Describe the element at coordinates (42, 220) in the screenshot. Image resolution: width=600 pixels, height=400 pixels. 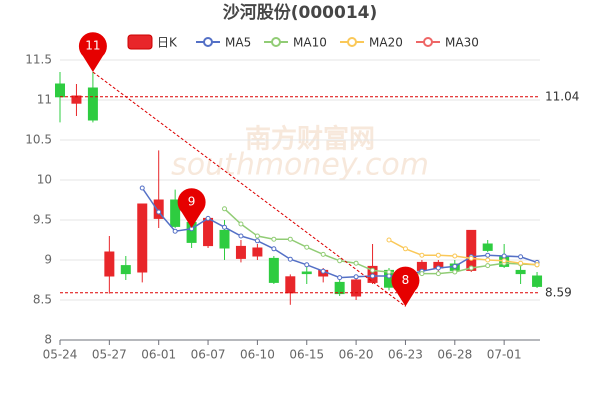
I see `y-tick-label: 9.5` at that location.